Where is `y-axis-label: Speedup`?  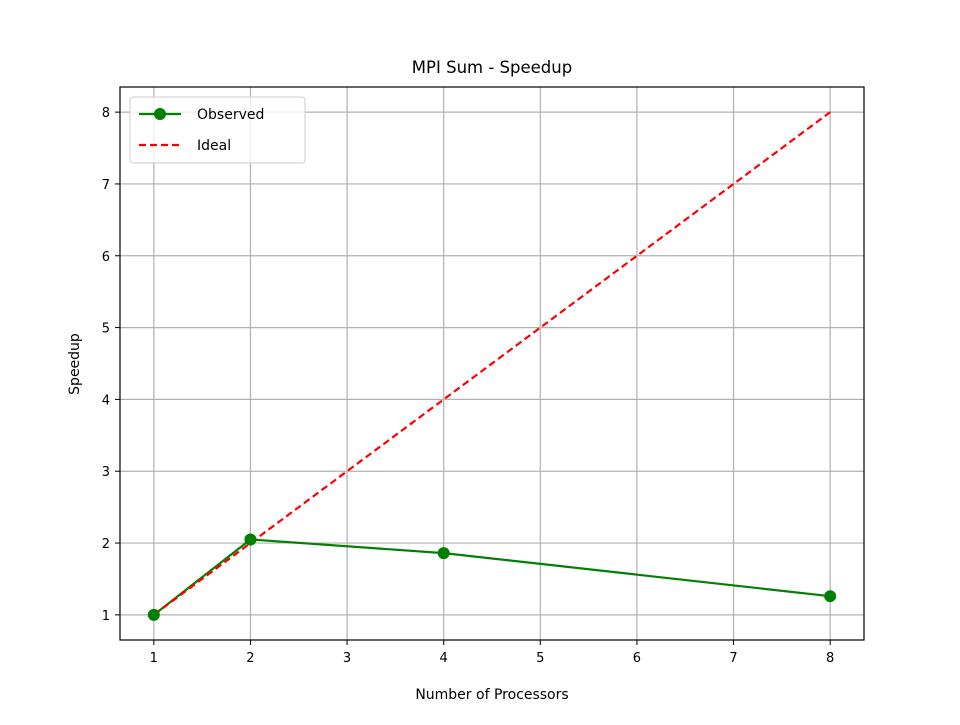 y-axis-label: Speedup is located at coordinates (75, 364).